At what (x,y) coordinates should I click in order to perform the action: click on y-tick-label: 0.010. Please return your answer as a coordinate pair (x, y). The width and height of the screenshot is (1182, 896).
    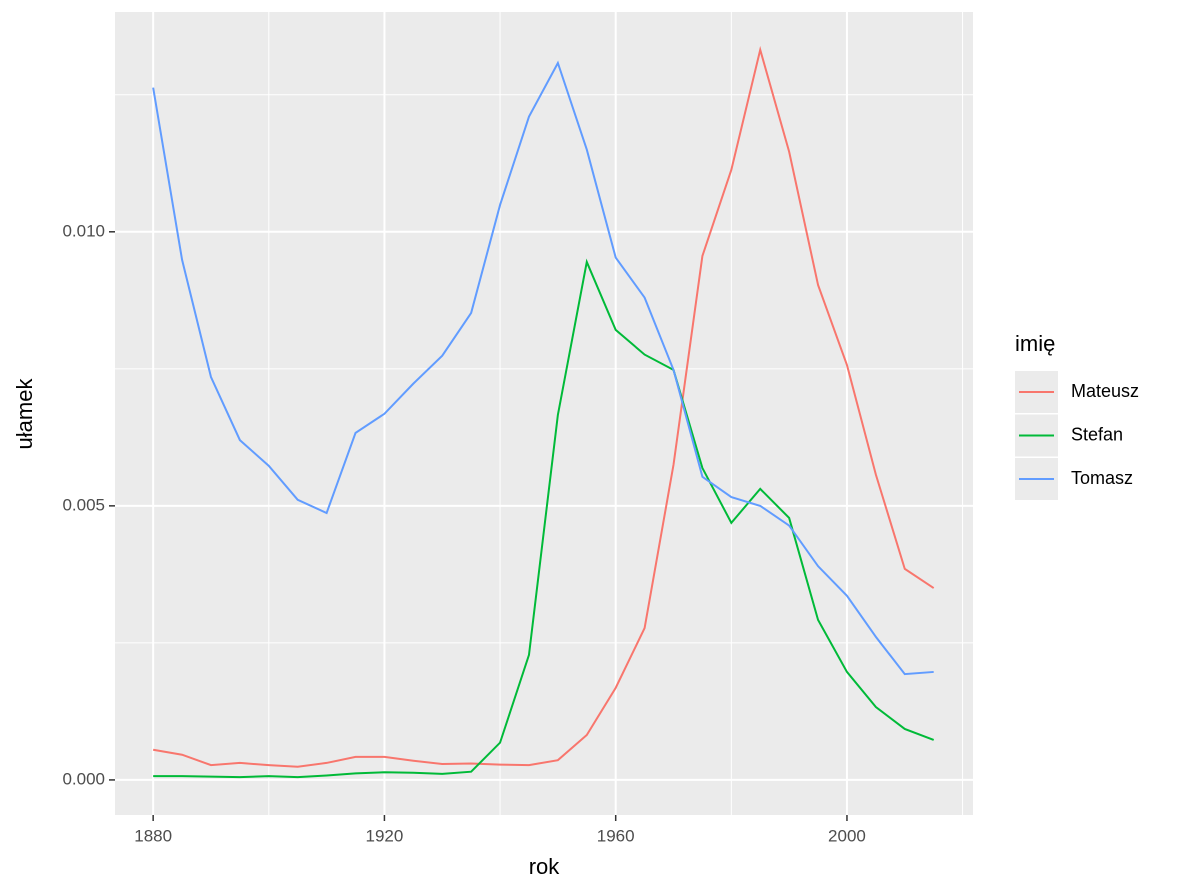
    Looking at the image, I should click on (83, 230).